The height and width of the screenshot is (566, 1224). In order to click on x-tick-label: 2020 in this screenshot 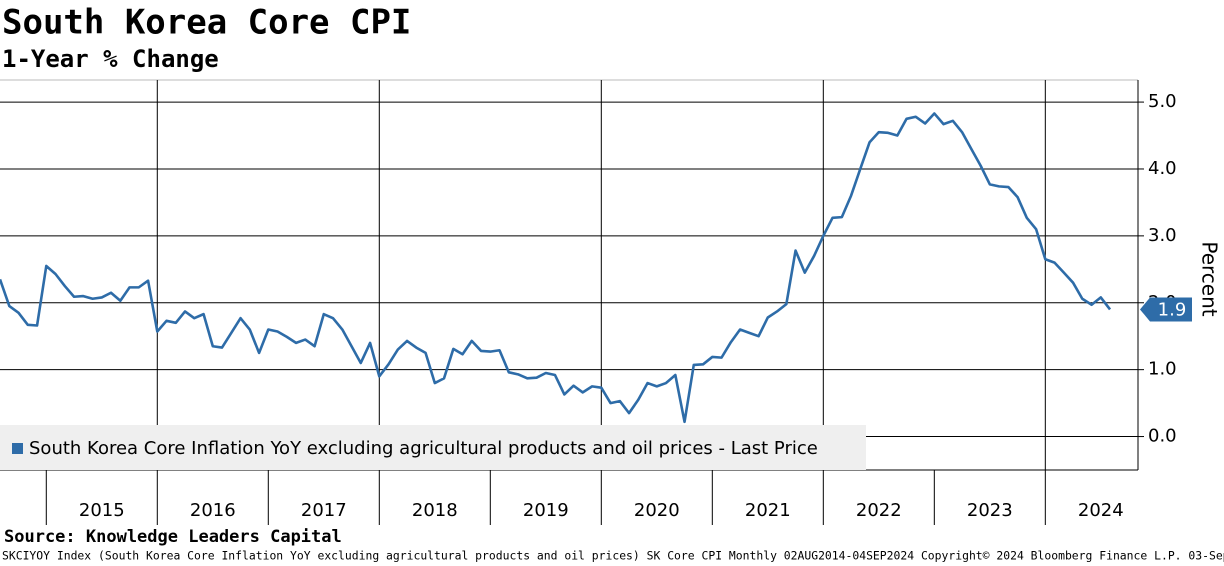, I will do `click(657, 510)`.